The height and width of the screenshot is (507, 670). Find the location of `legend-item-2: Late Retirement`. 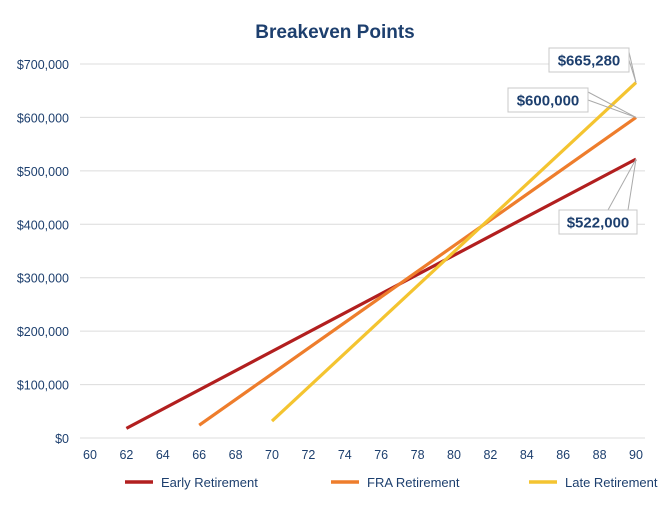

legend-item-2: Late Retirement is located at coordinates (593, 482).